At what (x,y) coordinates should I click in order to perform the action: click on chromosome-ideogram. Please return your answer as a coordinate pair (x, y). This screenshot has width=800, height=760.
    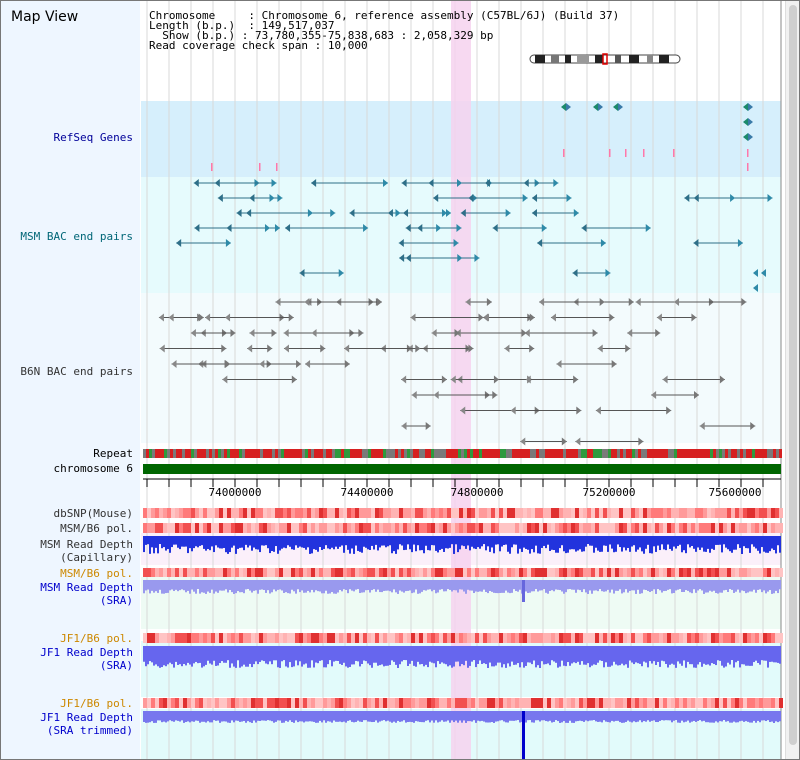
    Looking at the image, I should click on (606, 59).